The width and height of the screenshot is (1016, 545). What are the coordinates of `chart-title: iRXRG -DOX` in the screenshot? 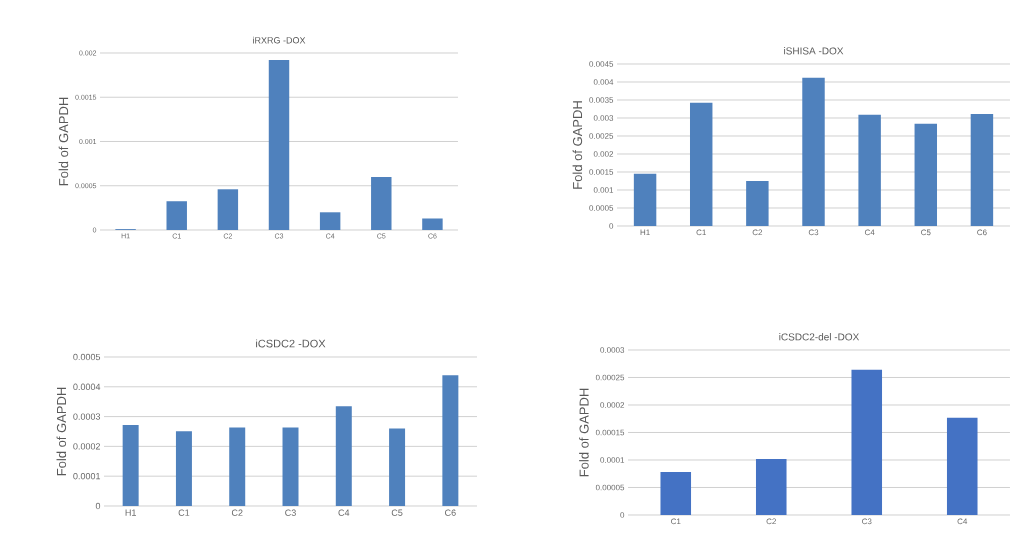 It's located at (279, 40).